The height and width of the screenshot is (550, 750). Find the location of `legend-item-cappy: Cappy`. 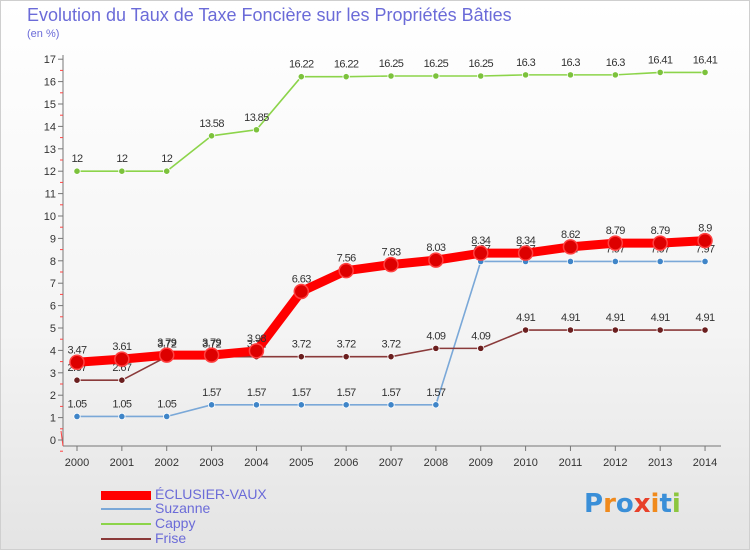

legend-item-cappy: Cappy is located at coordinates (231, 523).